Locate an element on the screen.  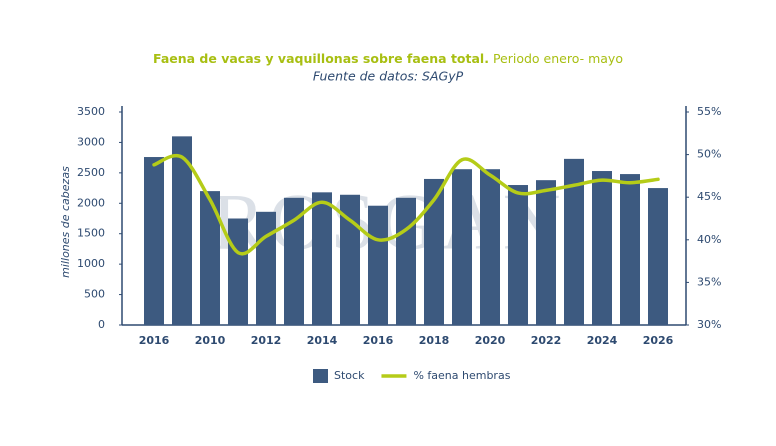
y2-tick-label: 35% is located at coordinates (709, 281).